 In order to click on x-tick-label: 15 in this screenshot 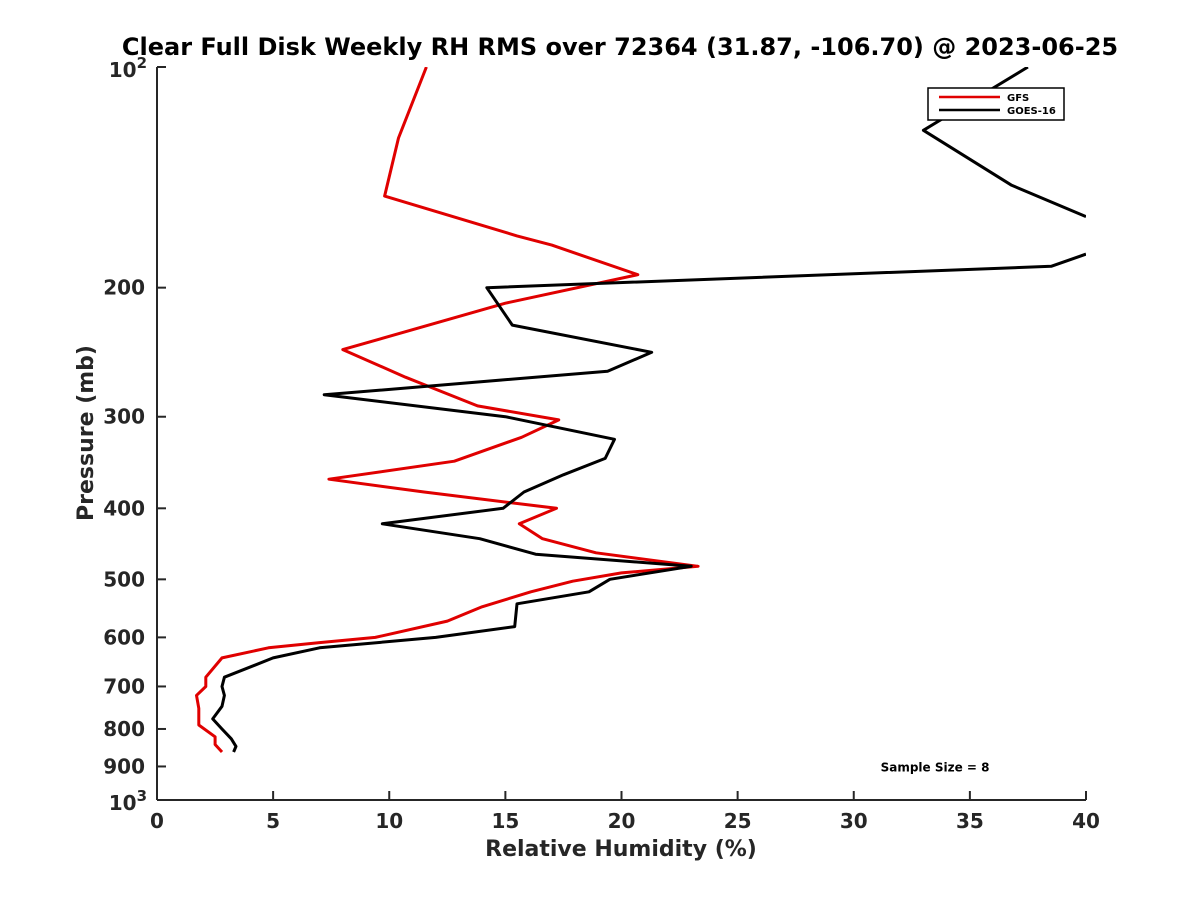, I will do `click(505, 821)`.